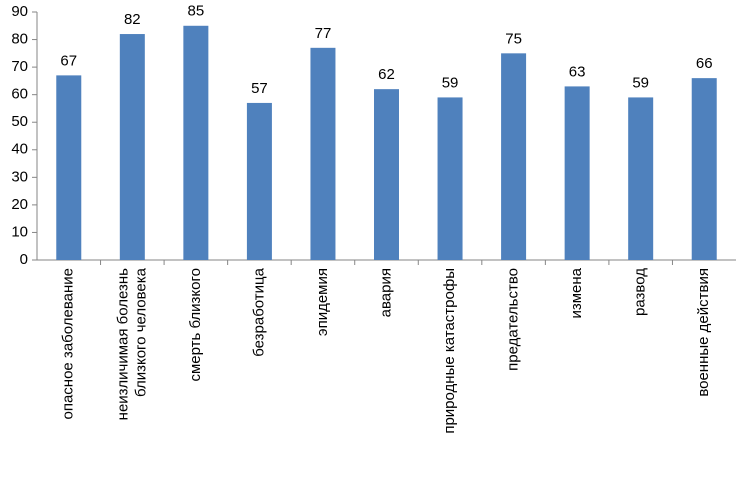 Image resolution: width=736 pixels, height=478 pixels. What do you see at coordinates (19, 204) in the screenshot?
I see `y-tick-label: 20` at bounding box center [19, 204].